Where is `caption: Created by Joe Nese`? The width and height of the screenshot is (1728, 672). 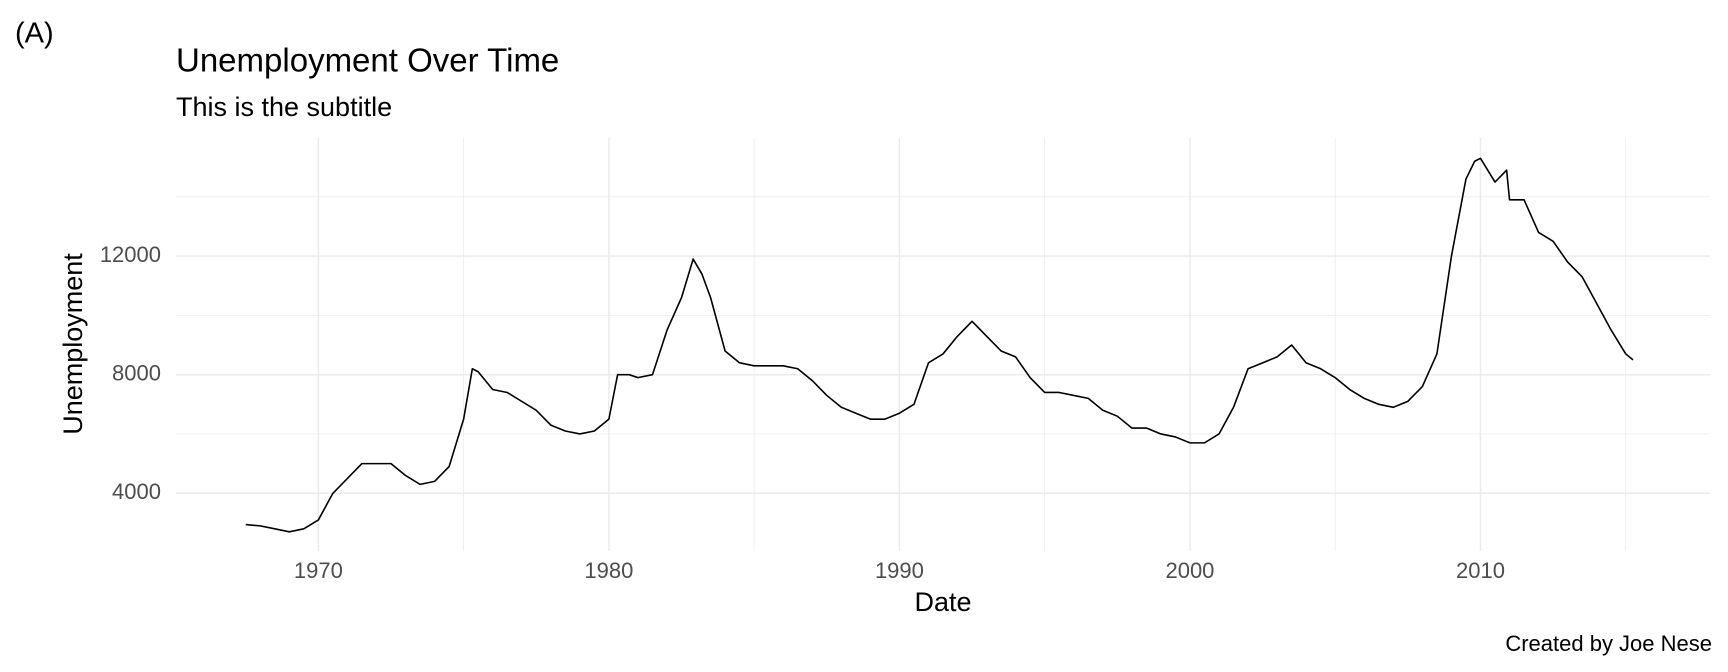 caption: Created by Joe Nese is located at coordinates (1608, 643).